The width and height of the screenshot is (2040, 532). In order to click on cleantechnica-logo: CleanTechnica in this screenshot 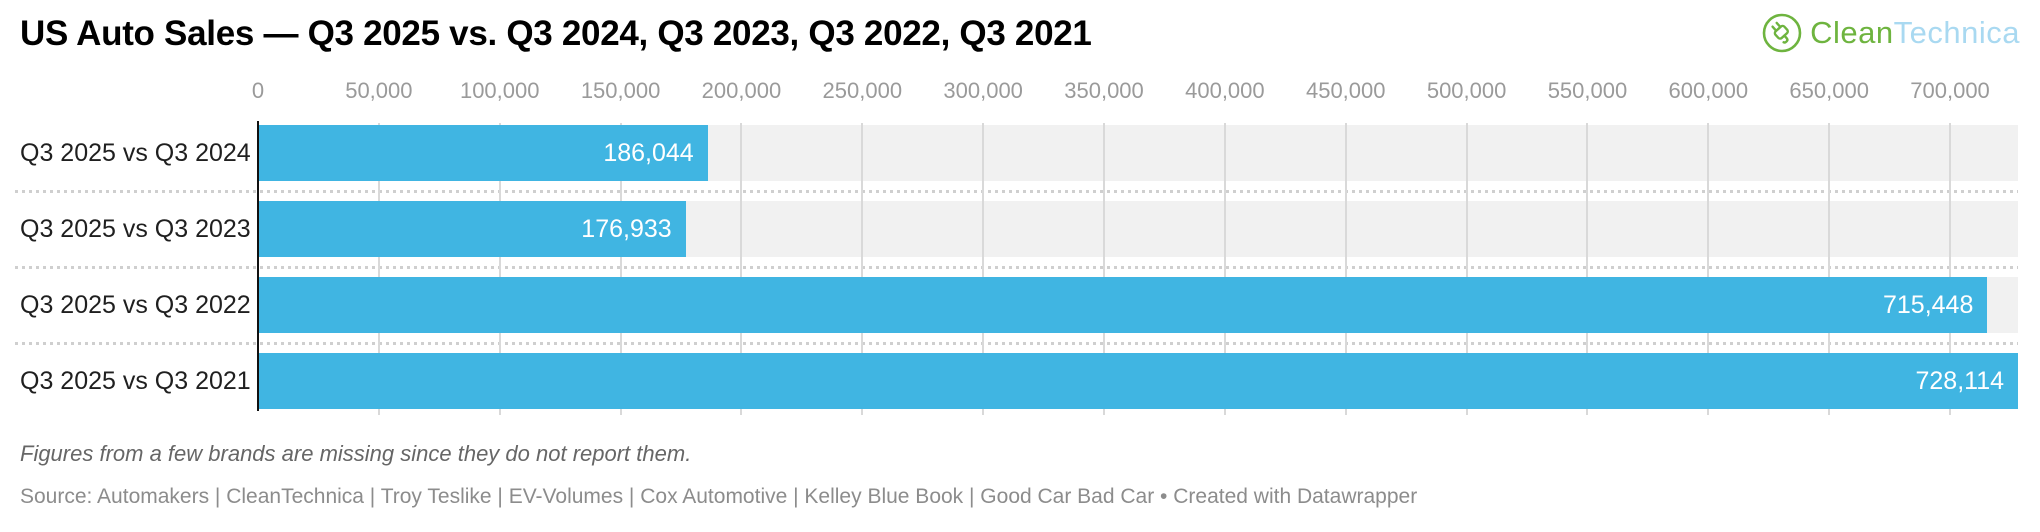, I will do `click(1890, 33)`.